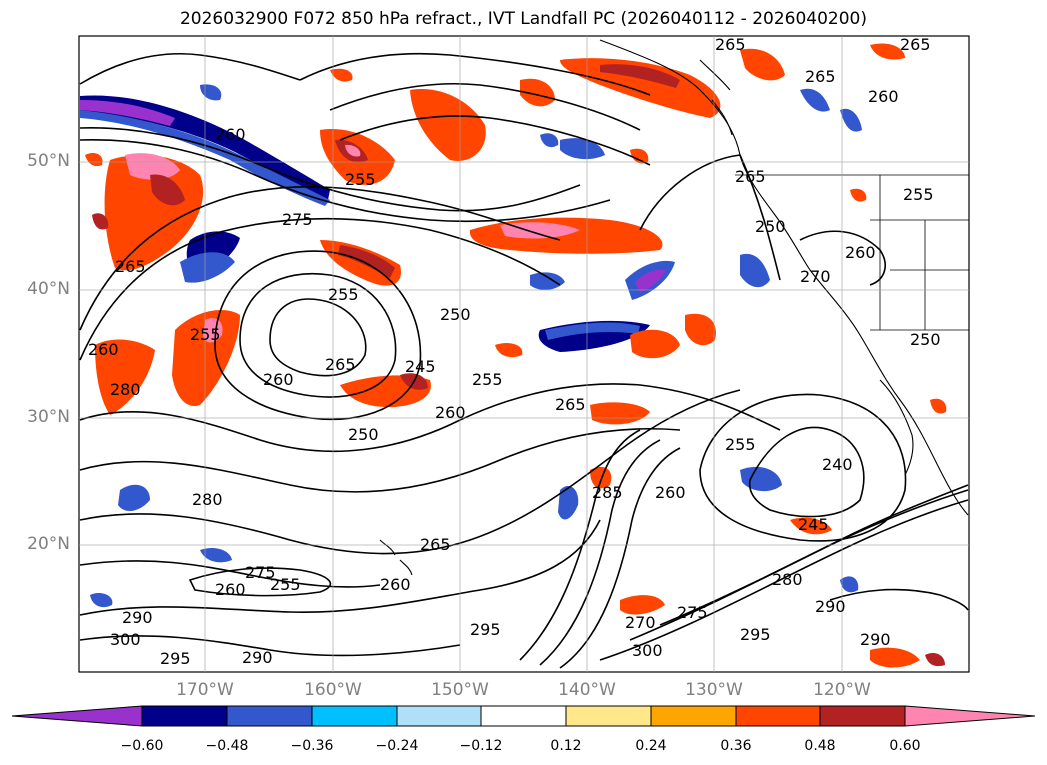 The height and width of the screenshot is (765, 1047). What do you see at coordinates (205, 690) in the screenshot?
I see `lon-label: 170°W` at bounding box center [205, 690].